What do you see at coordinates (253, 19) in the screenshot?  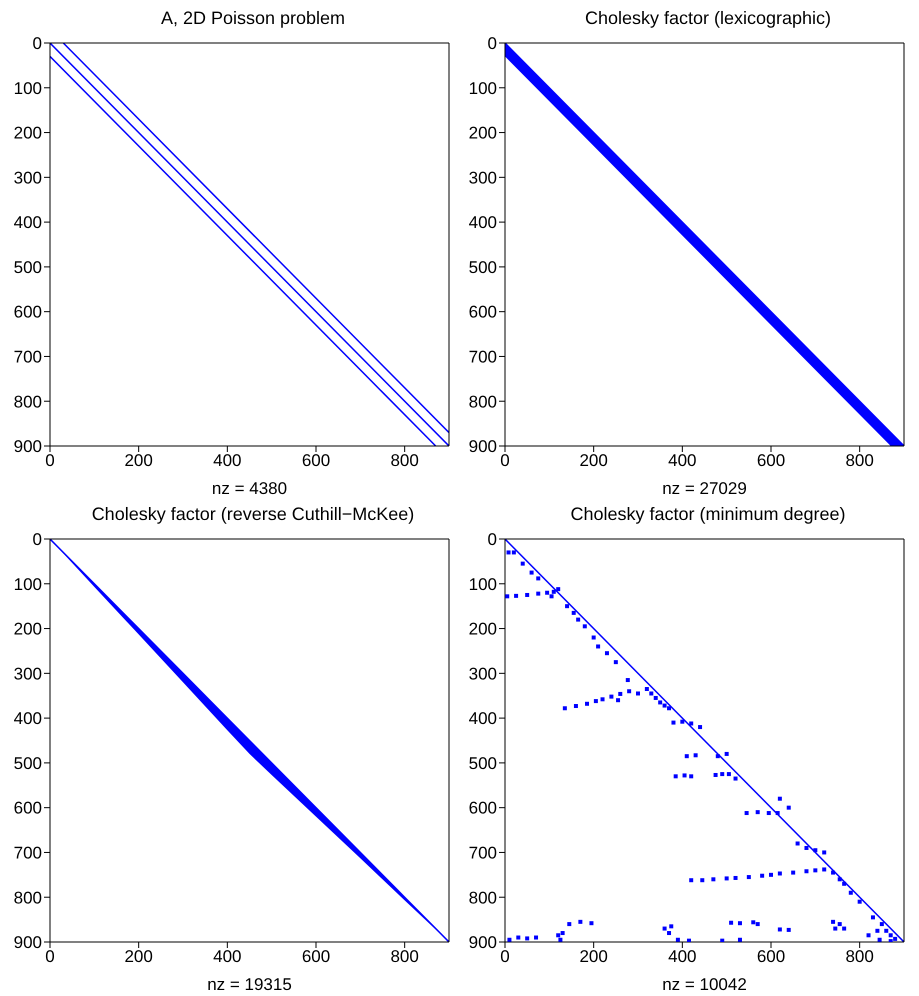 I see `chart-title: A, 2D Poisson problem` at bounding box center [253, 19].